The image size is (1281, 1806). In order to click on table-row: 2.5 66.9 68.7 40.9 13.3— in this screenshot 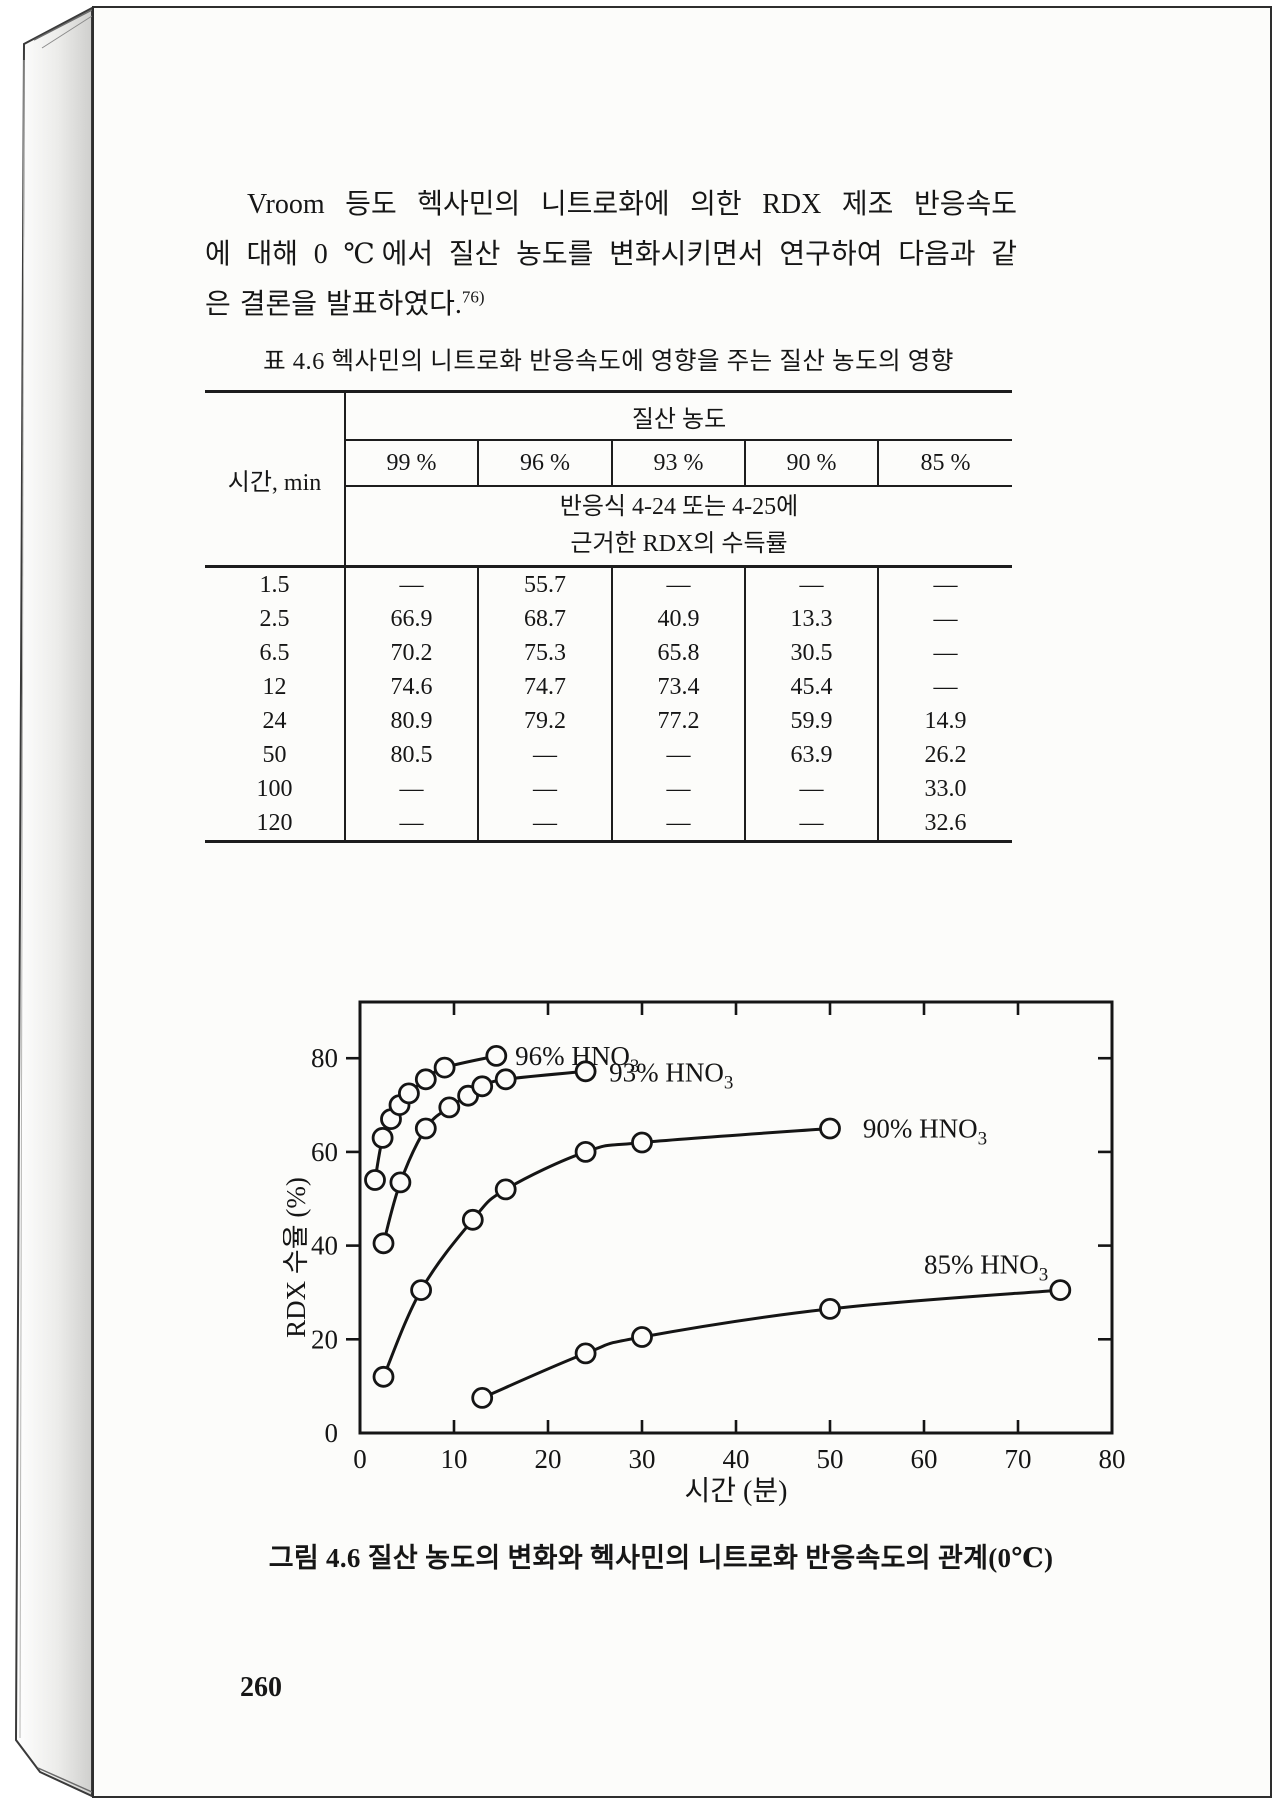, I will do `click(609, 619)`.